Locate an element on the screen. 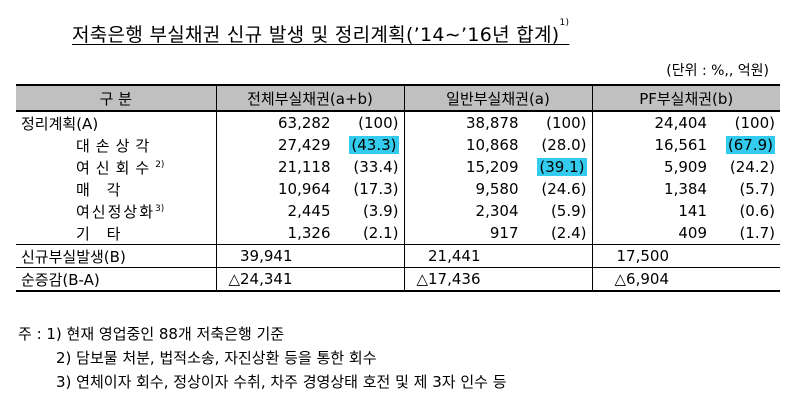 This screenshot has height=410, width=789. cell-percent: (33.4) is located at coordinates (376, 167).